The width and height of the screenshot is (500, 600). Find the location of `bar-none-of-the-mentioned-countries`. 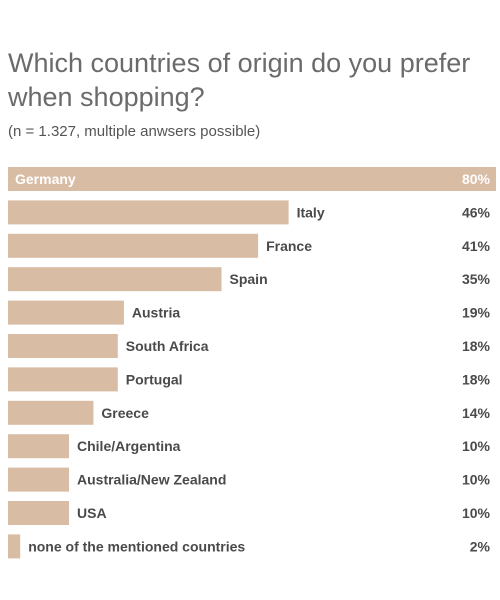

bar-none-of-the-mentioned-countries is located at coordinates (14, 546).